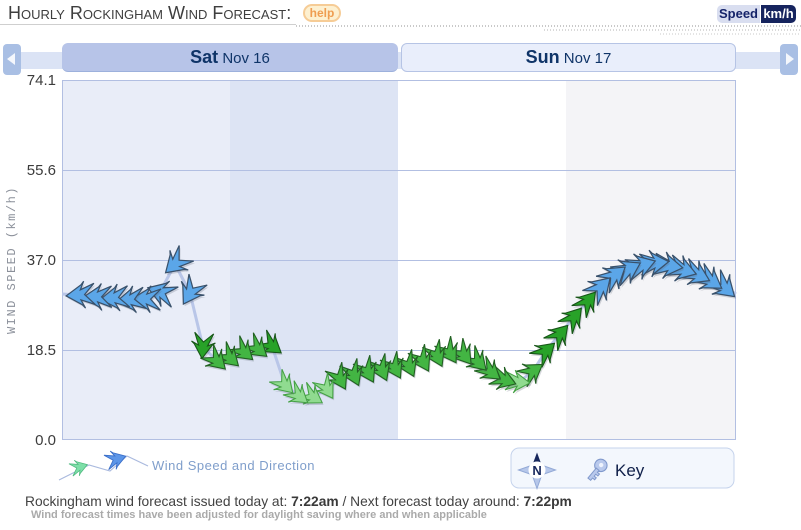 The width and height of the screenshot is (801, 530). Describe the element at coordinates (41, 350) in the screenshot. I see `svg-text: 18.5` at that location.